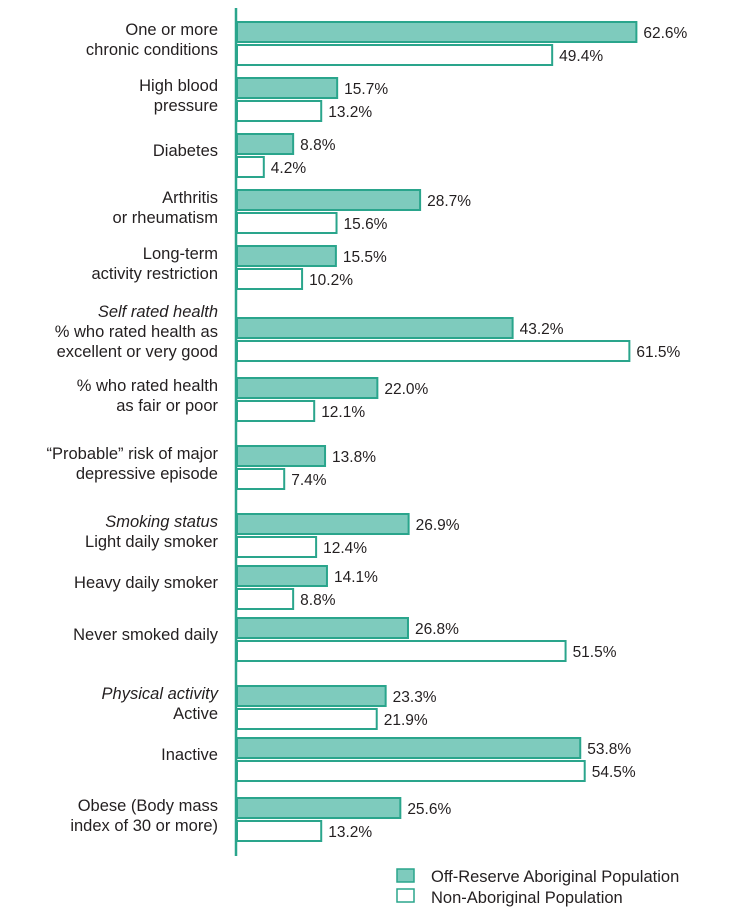 The image size is (732, 907). I want to click on category-label: Obese (Body mass, so click(148, 806).